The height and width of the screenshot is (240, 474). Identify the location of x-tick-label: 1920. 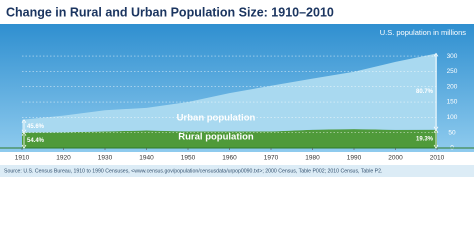
(63, 158).